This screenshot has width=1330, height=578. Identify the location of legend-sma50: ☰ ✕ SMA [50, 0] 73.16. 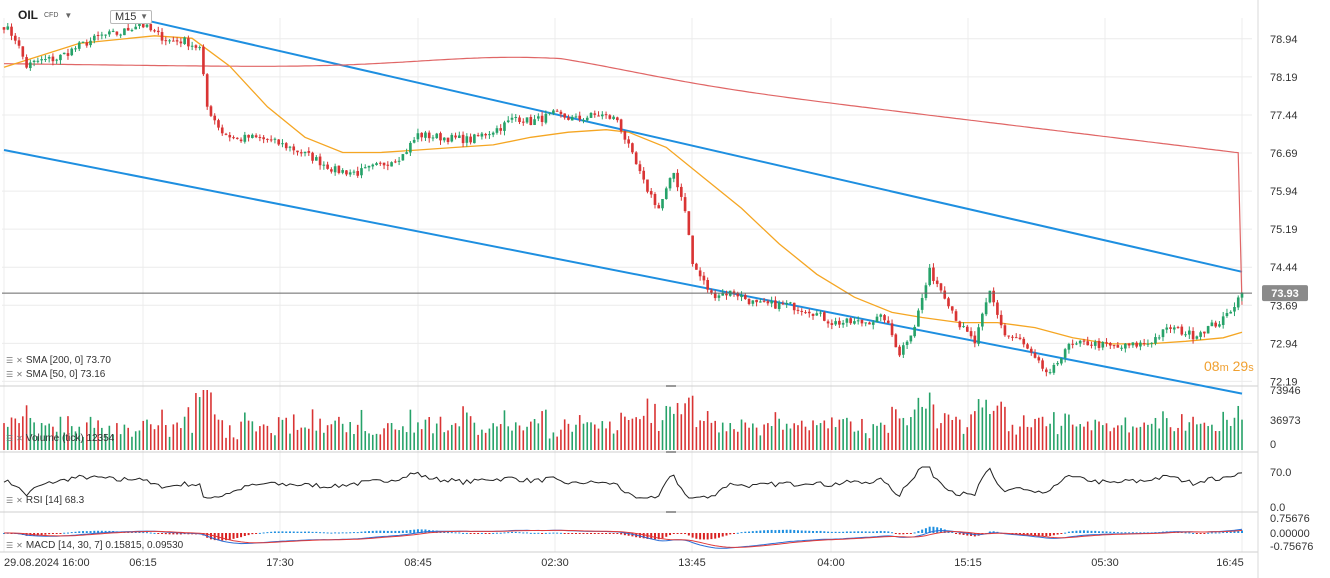
(55, 374).